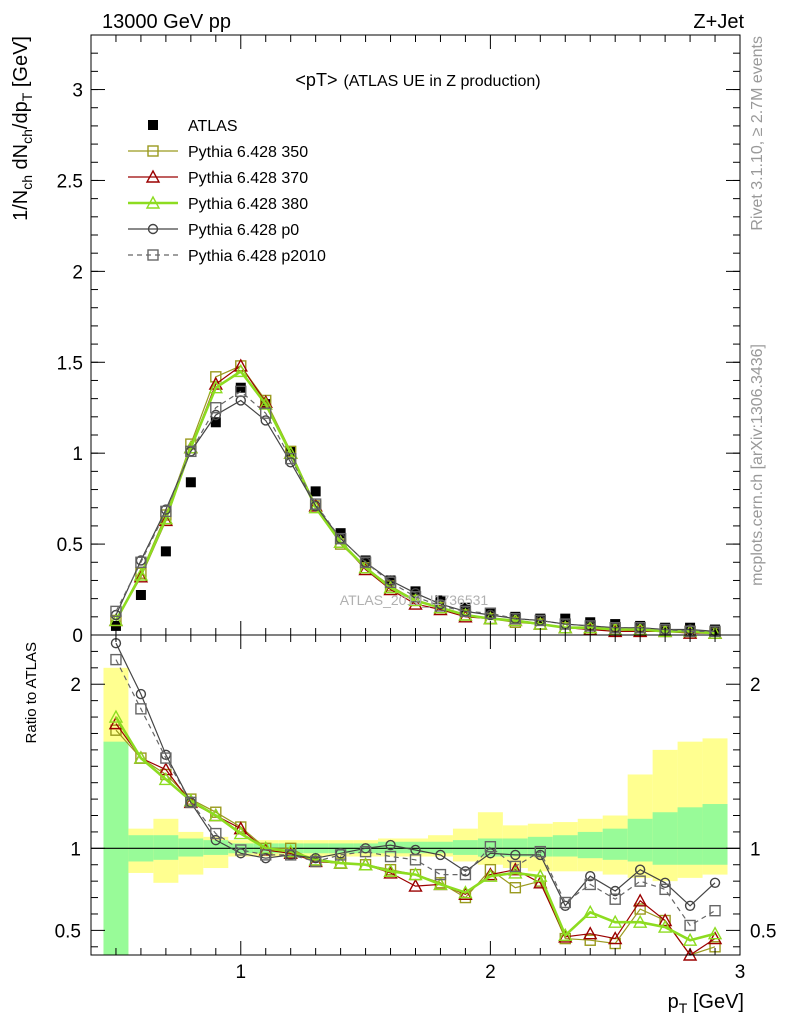  I want to click on header-left: 13000 GeV pp, so click(166, 22).